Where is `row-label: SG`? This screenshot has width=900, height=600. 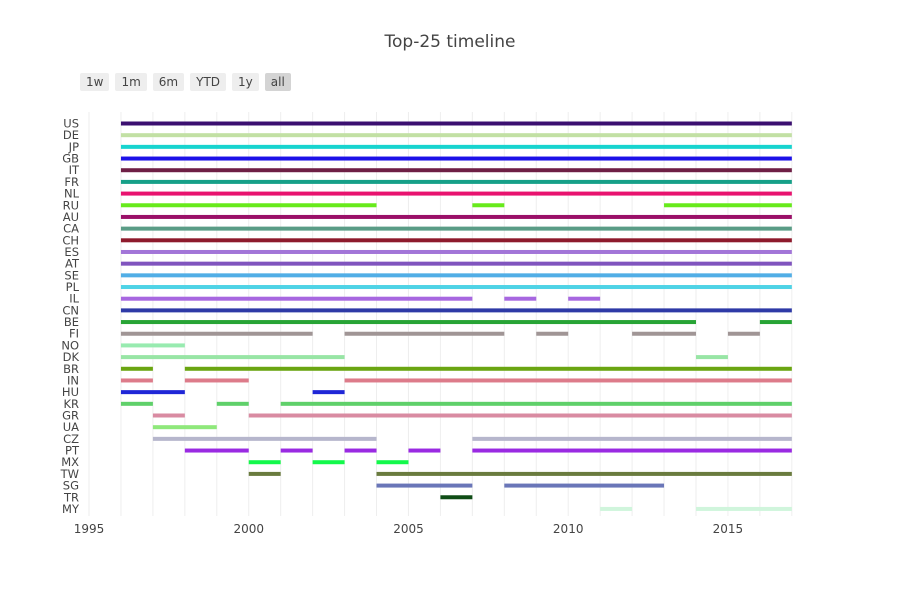
row-label: SG is located at coordinates (71, 486).